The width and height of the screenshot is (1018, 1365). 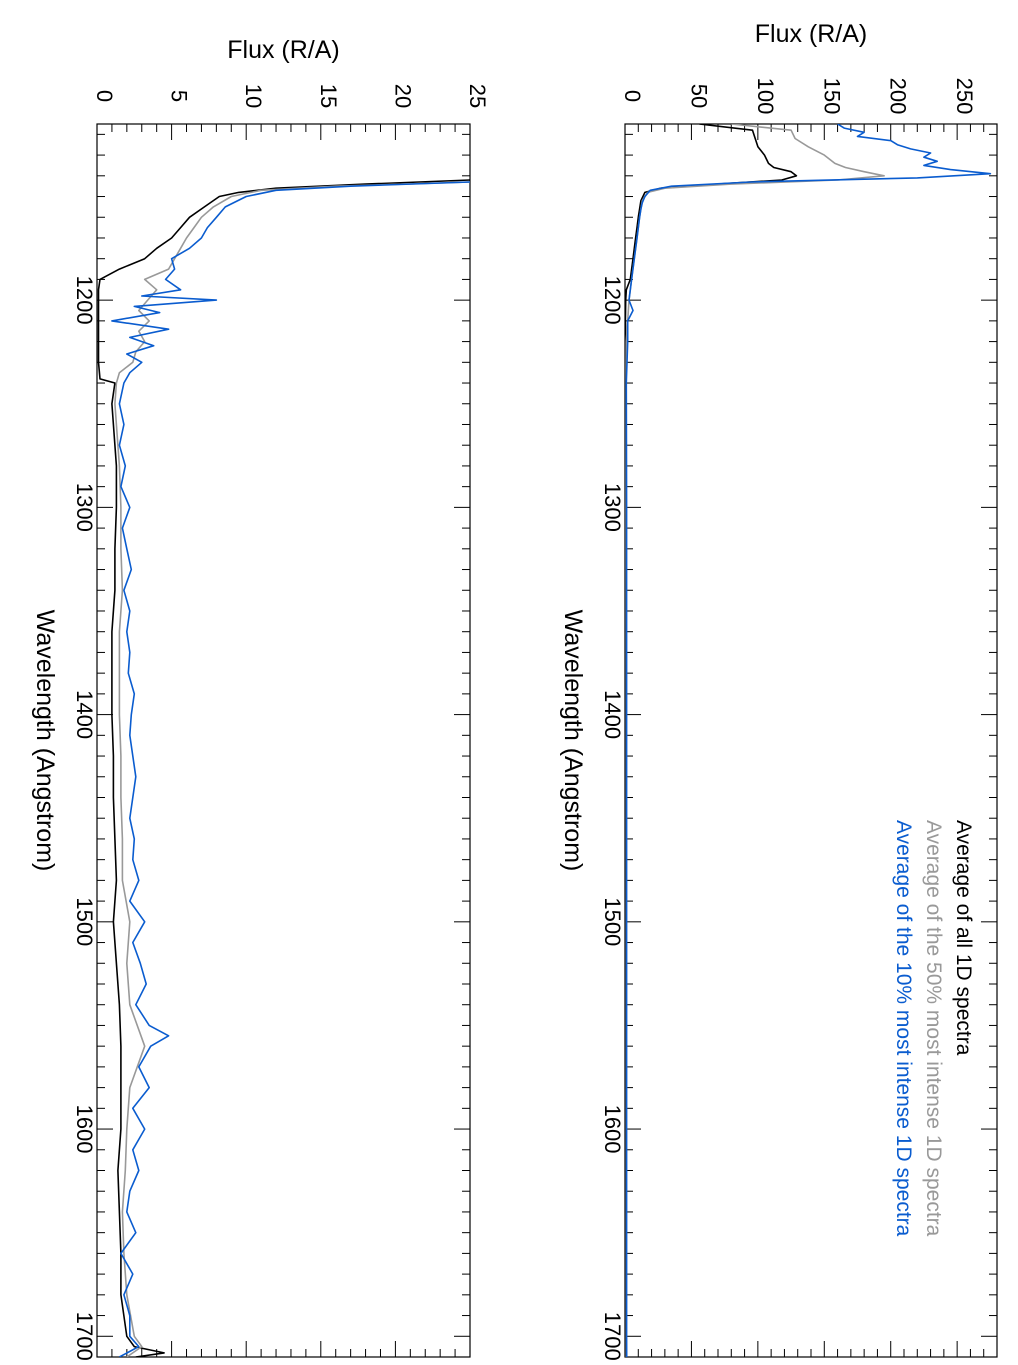 I want to click on y-tick-label: 100, so click(x=765, y=96).